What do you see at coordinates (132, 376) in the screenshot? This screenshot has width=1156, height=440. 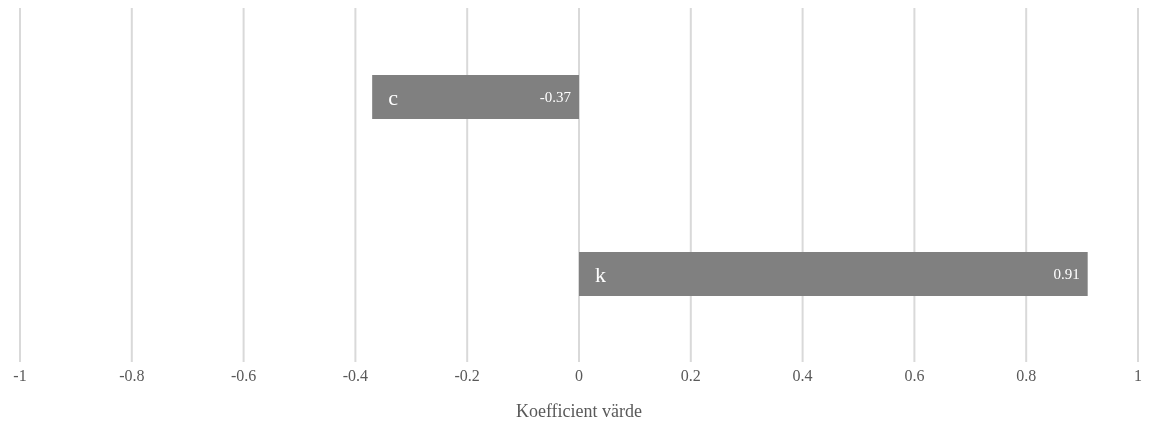 I see `x-tick-label: -0.8` at bounding box center [132, 376].